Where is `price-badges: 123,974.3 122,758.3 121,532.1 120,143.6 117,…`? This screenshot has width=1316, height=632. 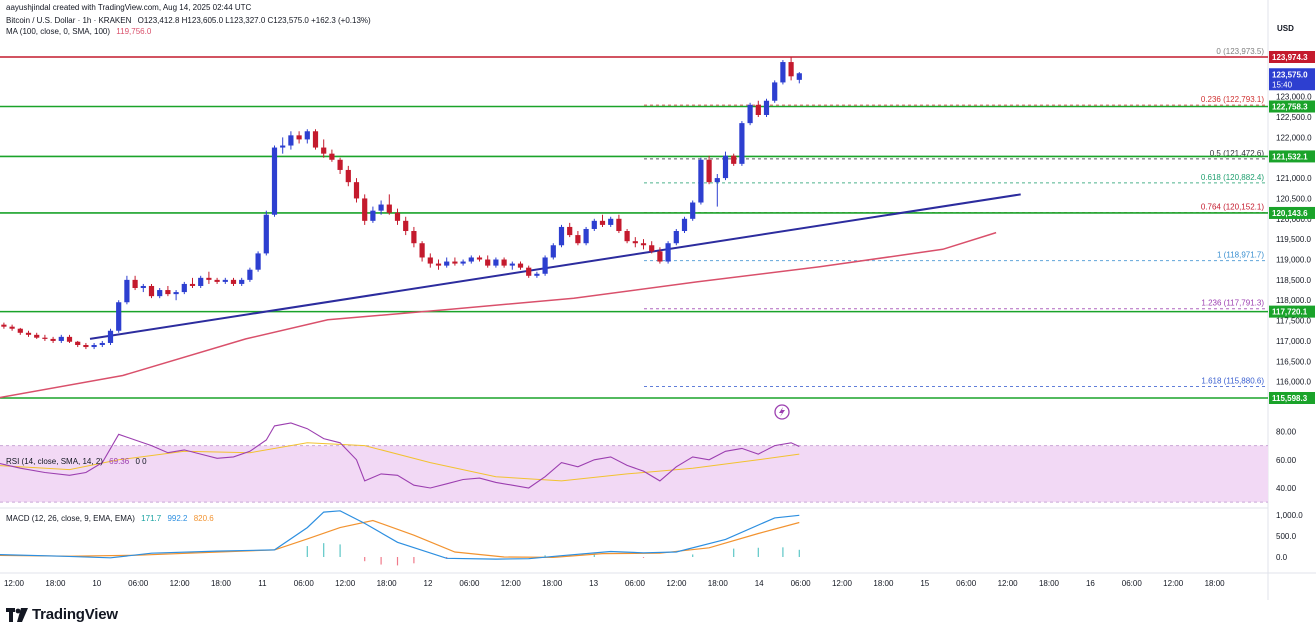
price-badges: 123,974.3 122,758.3 121,532.1 120,143.6 117,… is located at coordinates (1292, 227).